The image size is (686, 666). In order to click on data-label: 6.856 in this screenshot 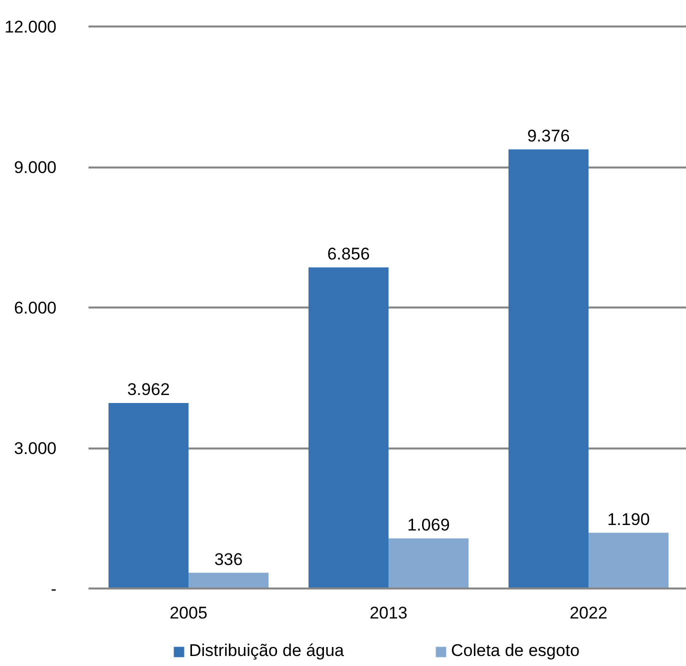, I will do `click(348, 254)`.